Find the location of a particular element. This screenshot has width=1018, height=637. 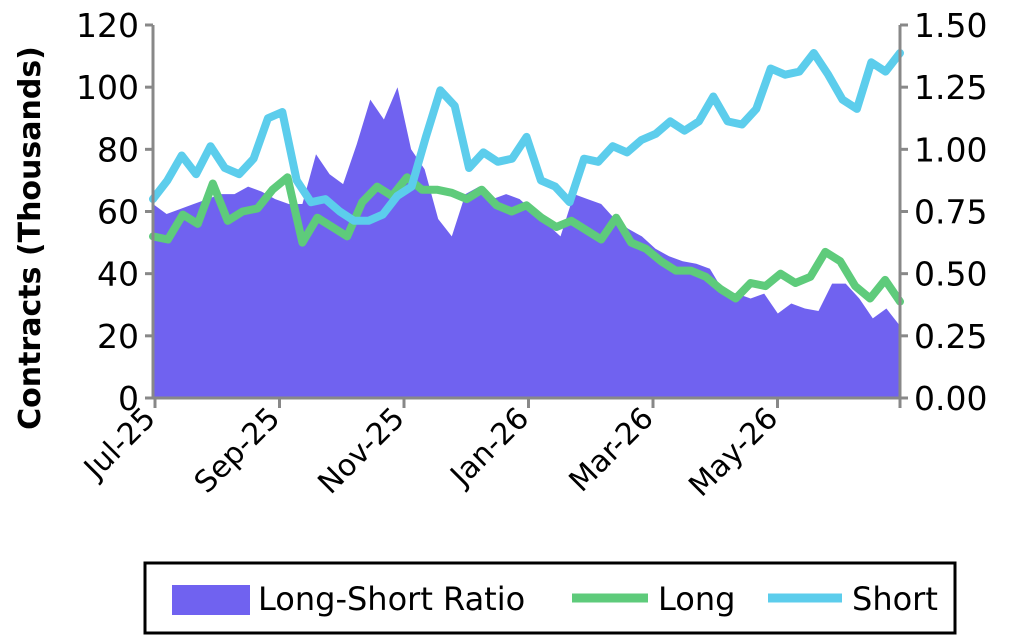

left-tick-label: 40 is located at coordinates (118, 274).